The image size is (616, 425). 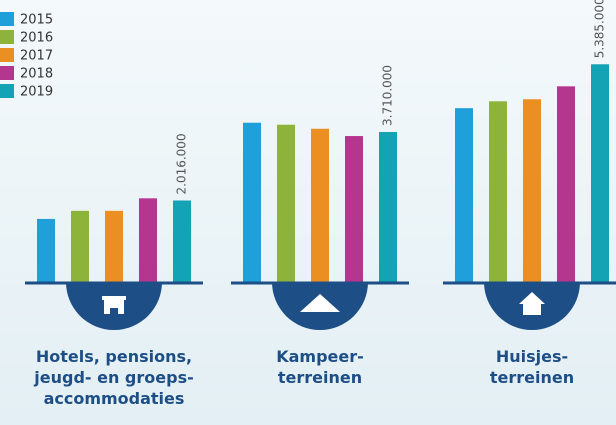 I want to click on value-label: 3.710.000, so click(x=388, y=95).